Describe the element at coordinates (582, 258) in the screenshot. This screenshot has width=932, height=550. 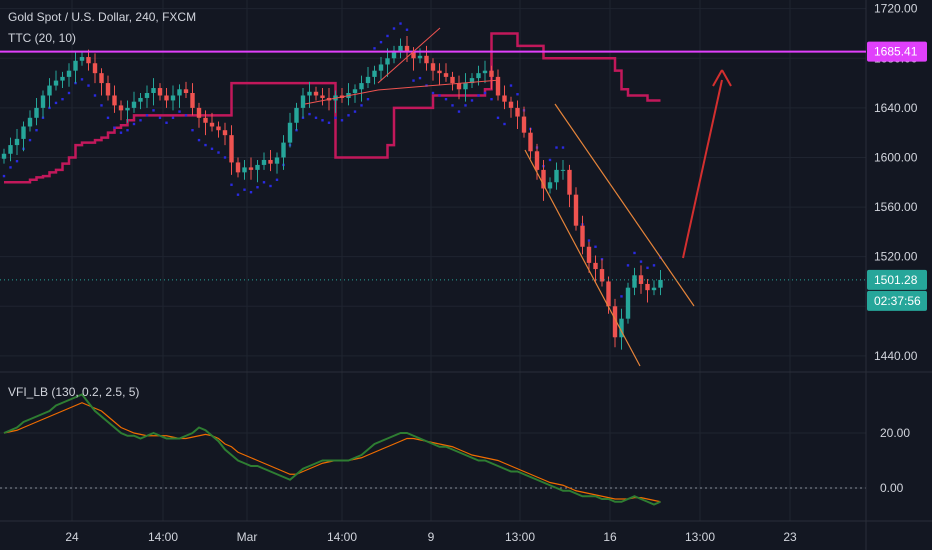
I see `channel-lower-line` at that location.